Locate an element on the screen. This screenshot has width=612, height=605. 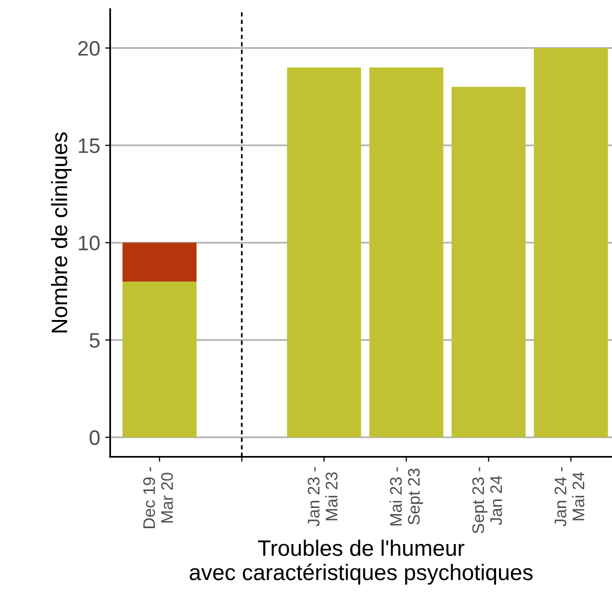
x-tick-label: Jan 24 - Mai 24 is located at coordinates (569, 496).